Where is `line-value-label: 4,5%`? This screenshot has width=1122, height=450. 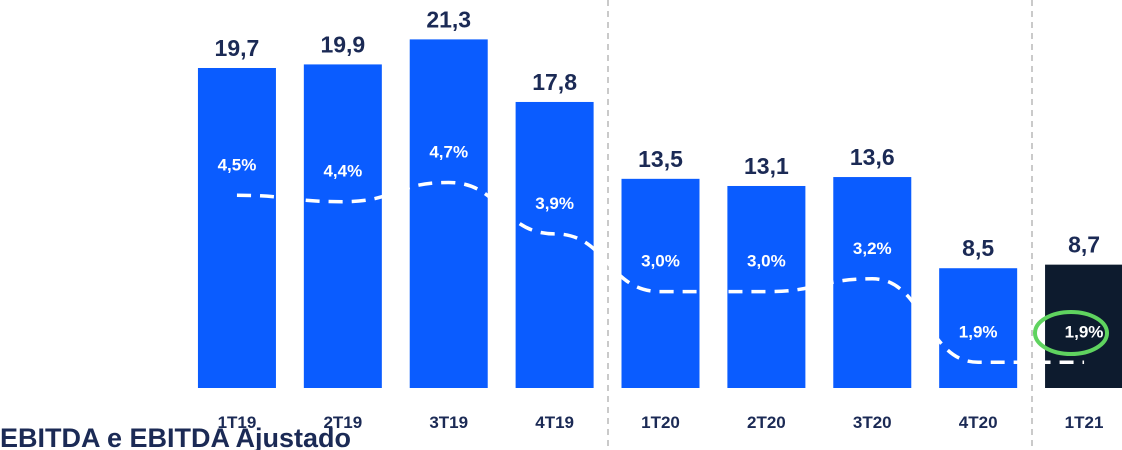
line-value-label: 4,5% is located at coordinates (237, 164).